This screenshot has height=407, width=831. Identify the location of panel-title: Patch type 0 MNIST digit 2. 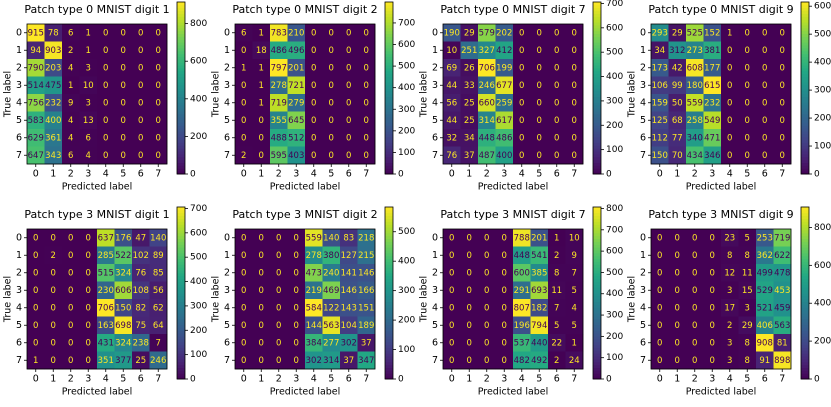
(304, 9).